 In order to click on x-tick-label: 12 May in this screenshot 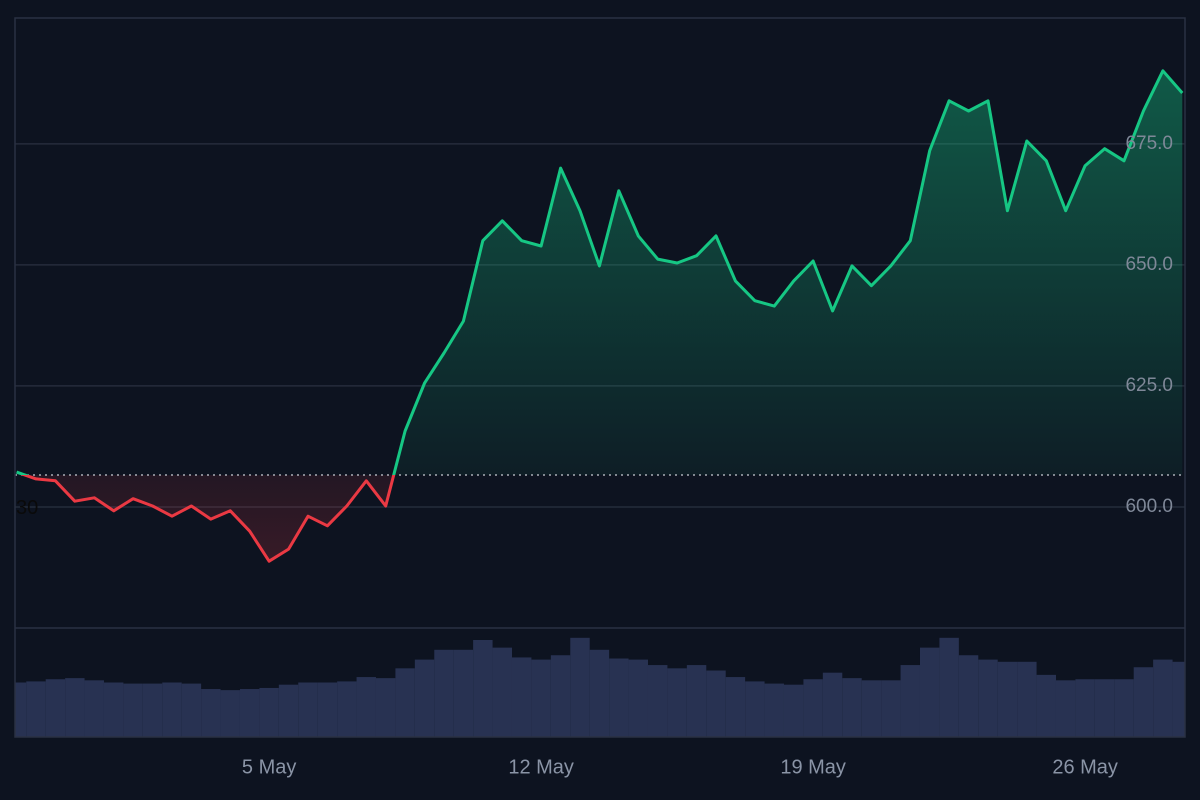, I will do `click(541, 767)`.